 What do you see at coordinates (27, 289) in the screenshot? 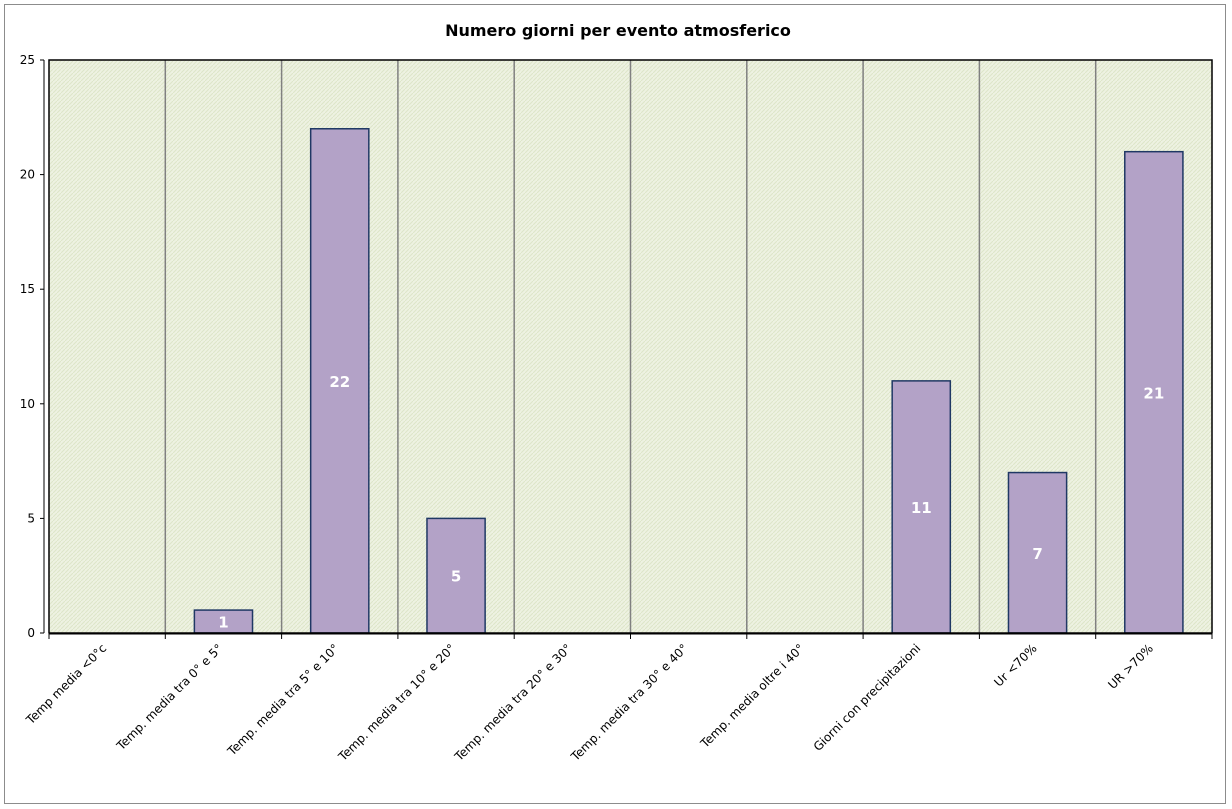
I see `y-tick-label: 15` at bounding box center [27, 289].